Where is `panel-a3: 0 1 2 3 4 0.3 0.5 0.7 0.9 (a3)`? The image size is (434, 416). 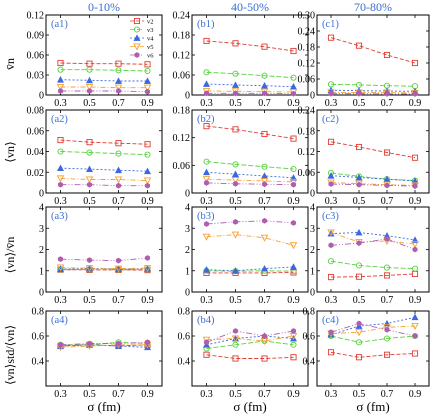
panel-a3: 0 1 2 3 4 0.3 0.5 0.7 0.9 (a3) is located at coordinates (101, 254).